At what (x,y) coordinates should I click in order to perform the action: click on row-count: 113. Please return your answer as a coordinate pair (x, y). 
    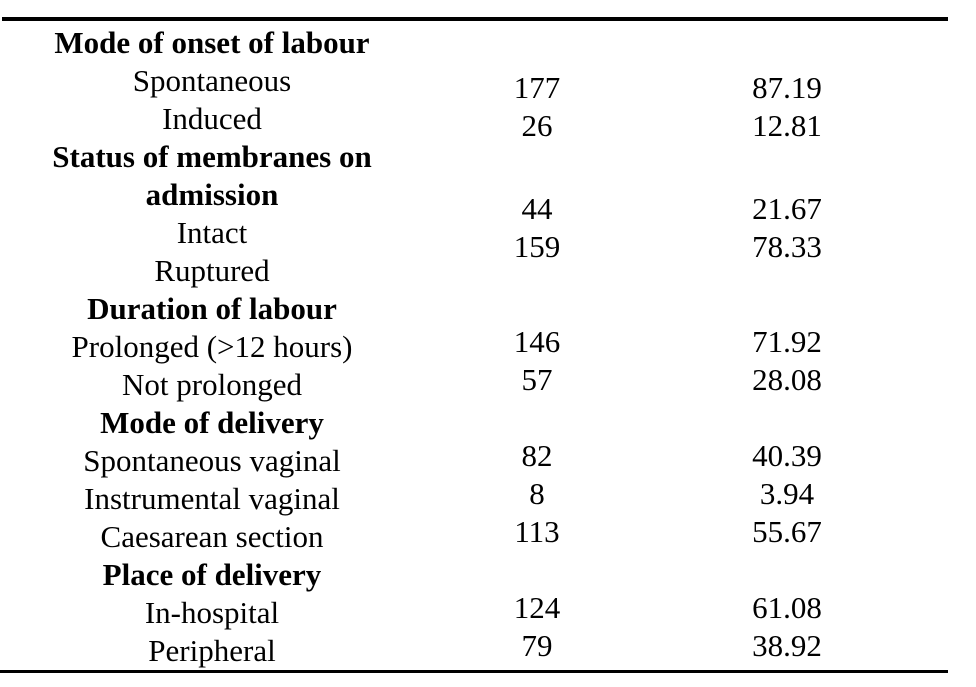
    Looking at the image, I should click on (537, 531).